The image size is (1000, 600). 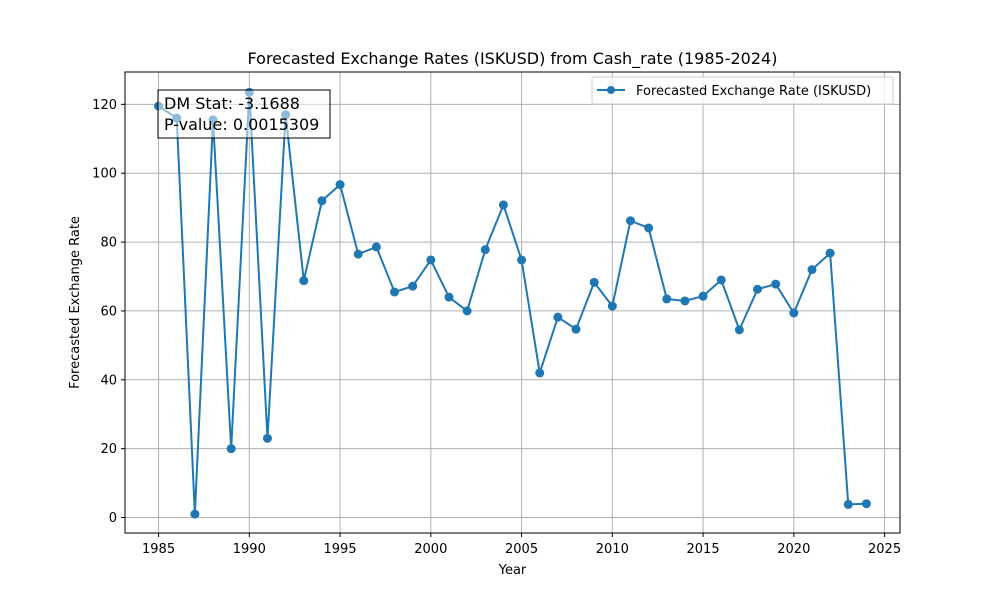 I want to click on dm-stat-annotation: DM Stat: -3.1688 P-value: 0.0015309, so click(x=244, y=114).